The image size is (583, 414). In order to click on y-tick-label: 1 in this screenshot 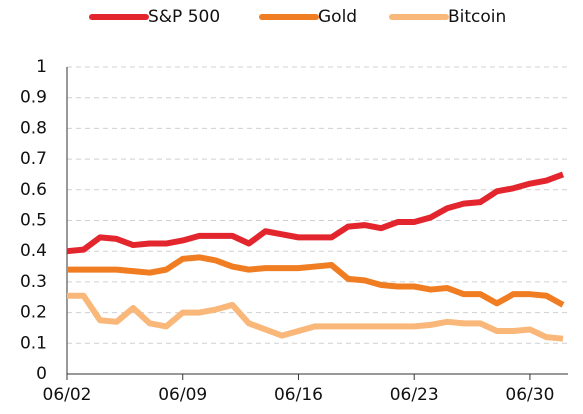, I will do `click(41, 67)`.